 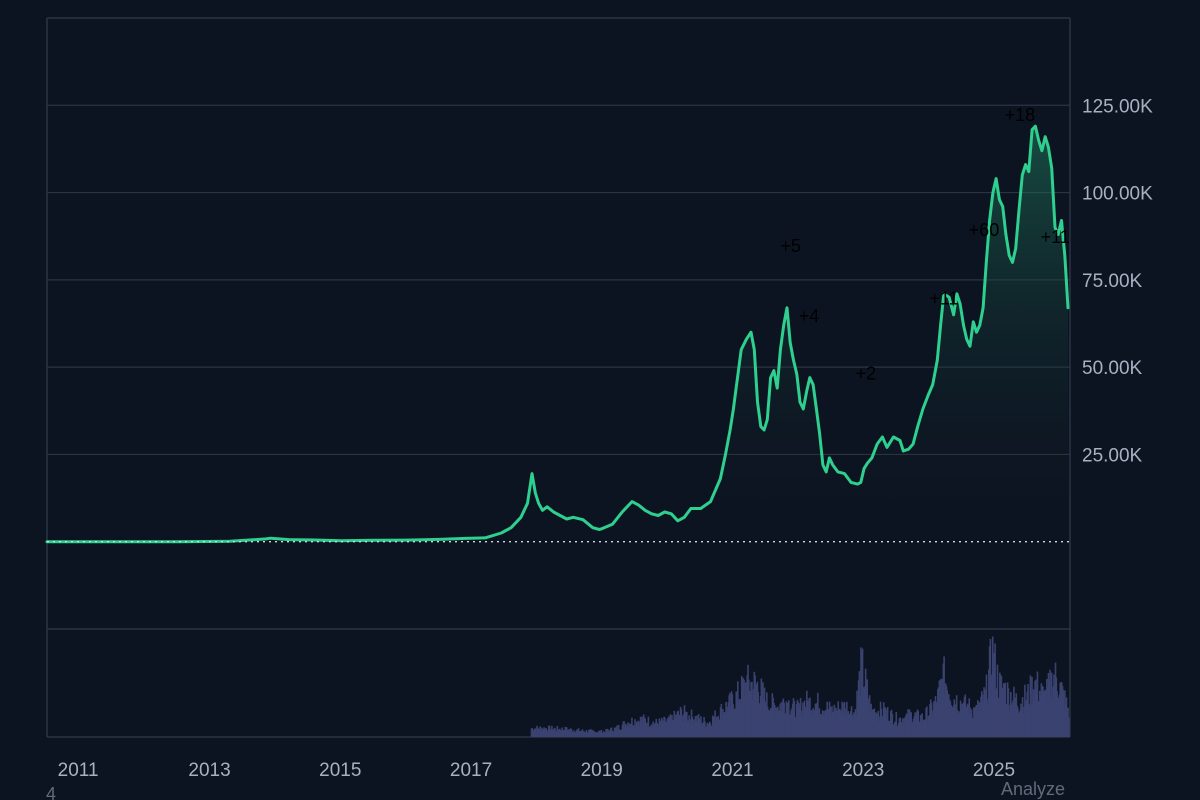 What do you see at coordinates (984, 230) in the screenshot?
I see `annotation-label: +60` at bounding box center [984, 230].